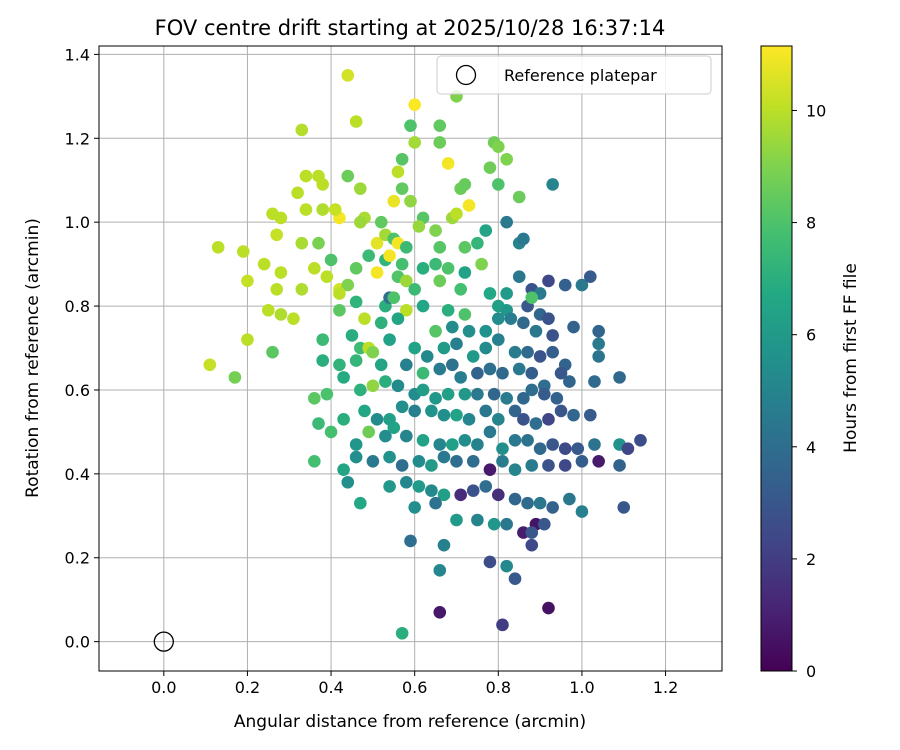 Image resolution: width=900 pixels, height=750 pixels. Describe the element at coordinates (414, 684) in the screenshot. I see `x-axis-ticks: 0.0 0.2 0.4 0.6 0.8 1.0 1.2` at that location.